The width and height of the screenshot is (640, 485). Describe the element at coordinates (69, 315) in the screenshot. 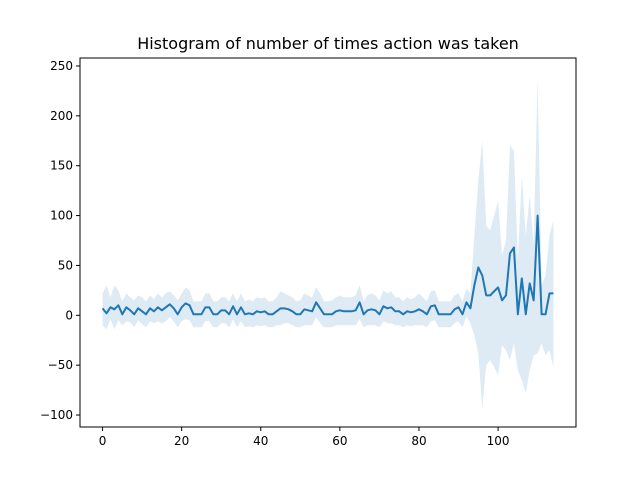

I see `y-tick-label: 0` at that location.